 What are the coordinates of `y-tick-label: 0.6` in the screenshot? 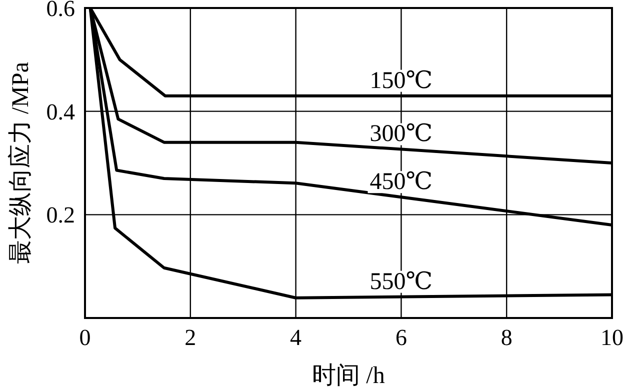 It's located at (60, 10).